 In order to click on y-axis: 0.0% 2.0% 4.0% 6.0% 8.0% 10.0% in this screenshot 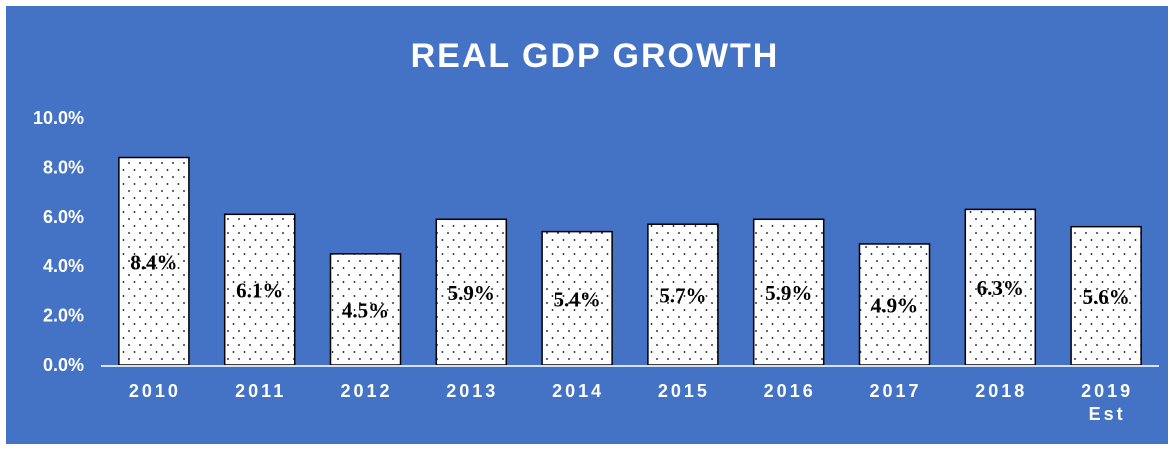, I will do `click(58, 241)`.